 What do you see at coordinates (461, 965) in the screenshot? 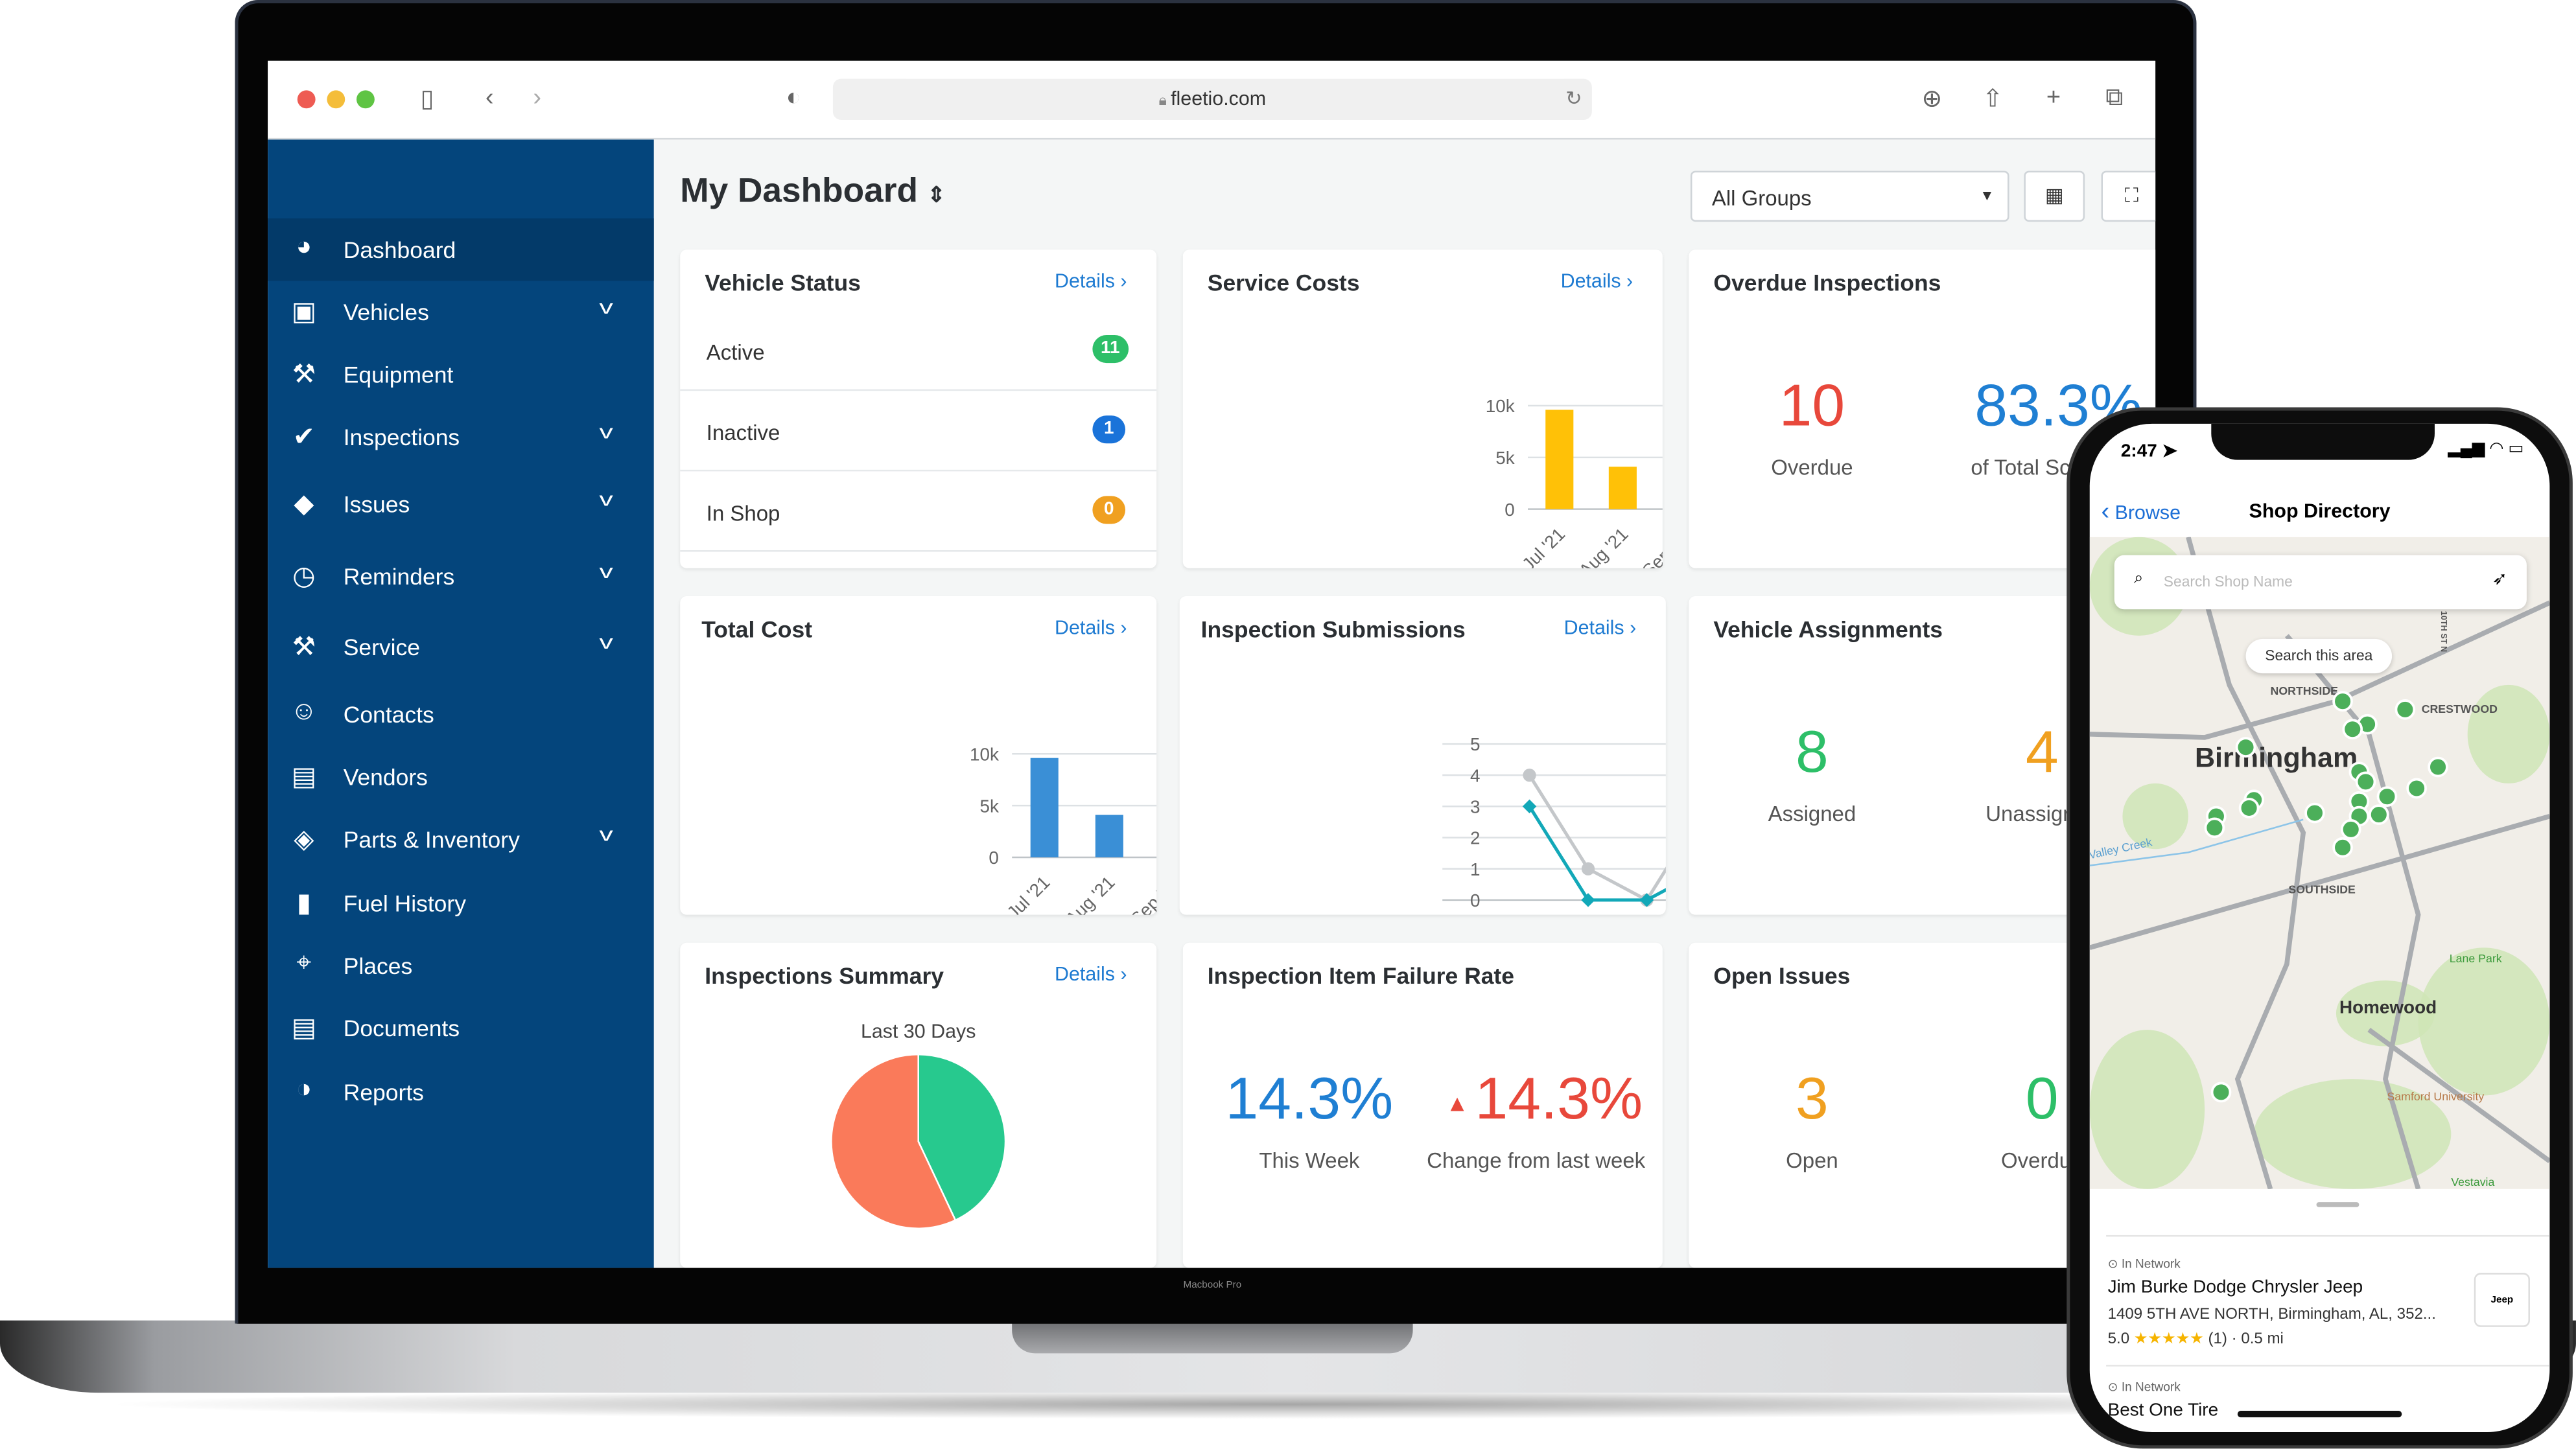
I see `sidebar-item-places: ⌖ Places` at bounding box center [461, 965].